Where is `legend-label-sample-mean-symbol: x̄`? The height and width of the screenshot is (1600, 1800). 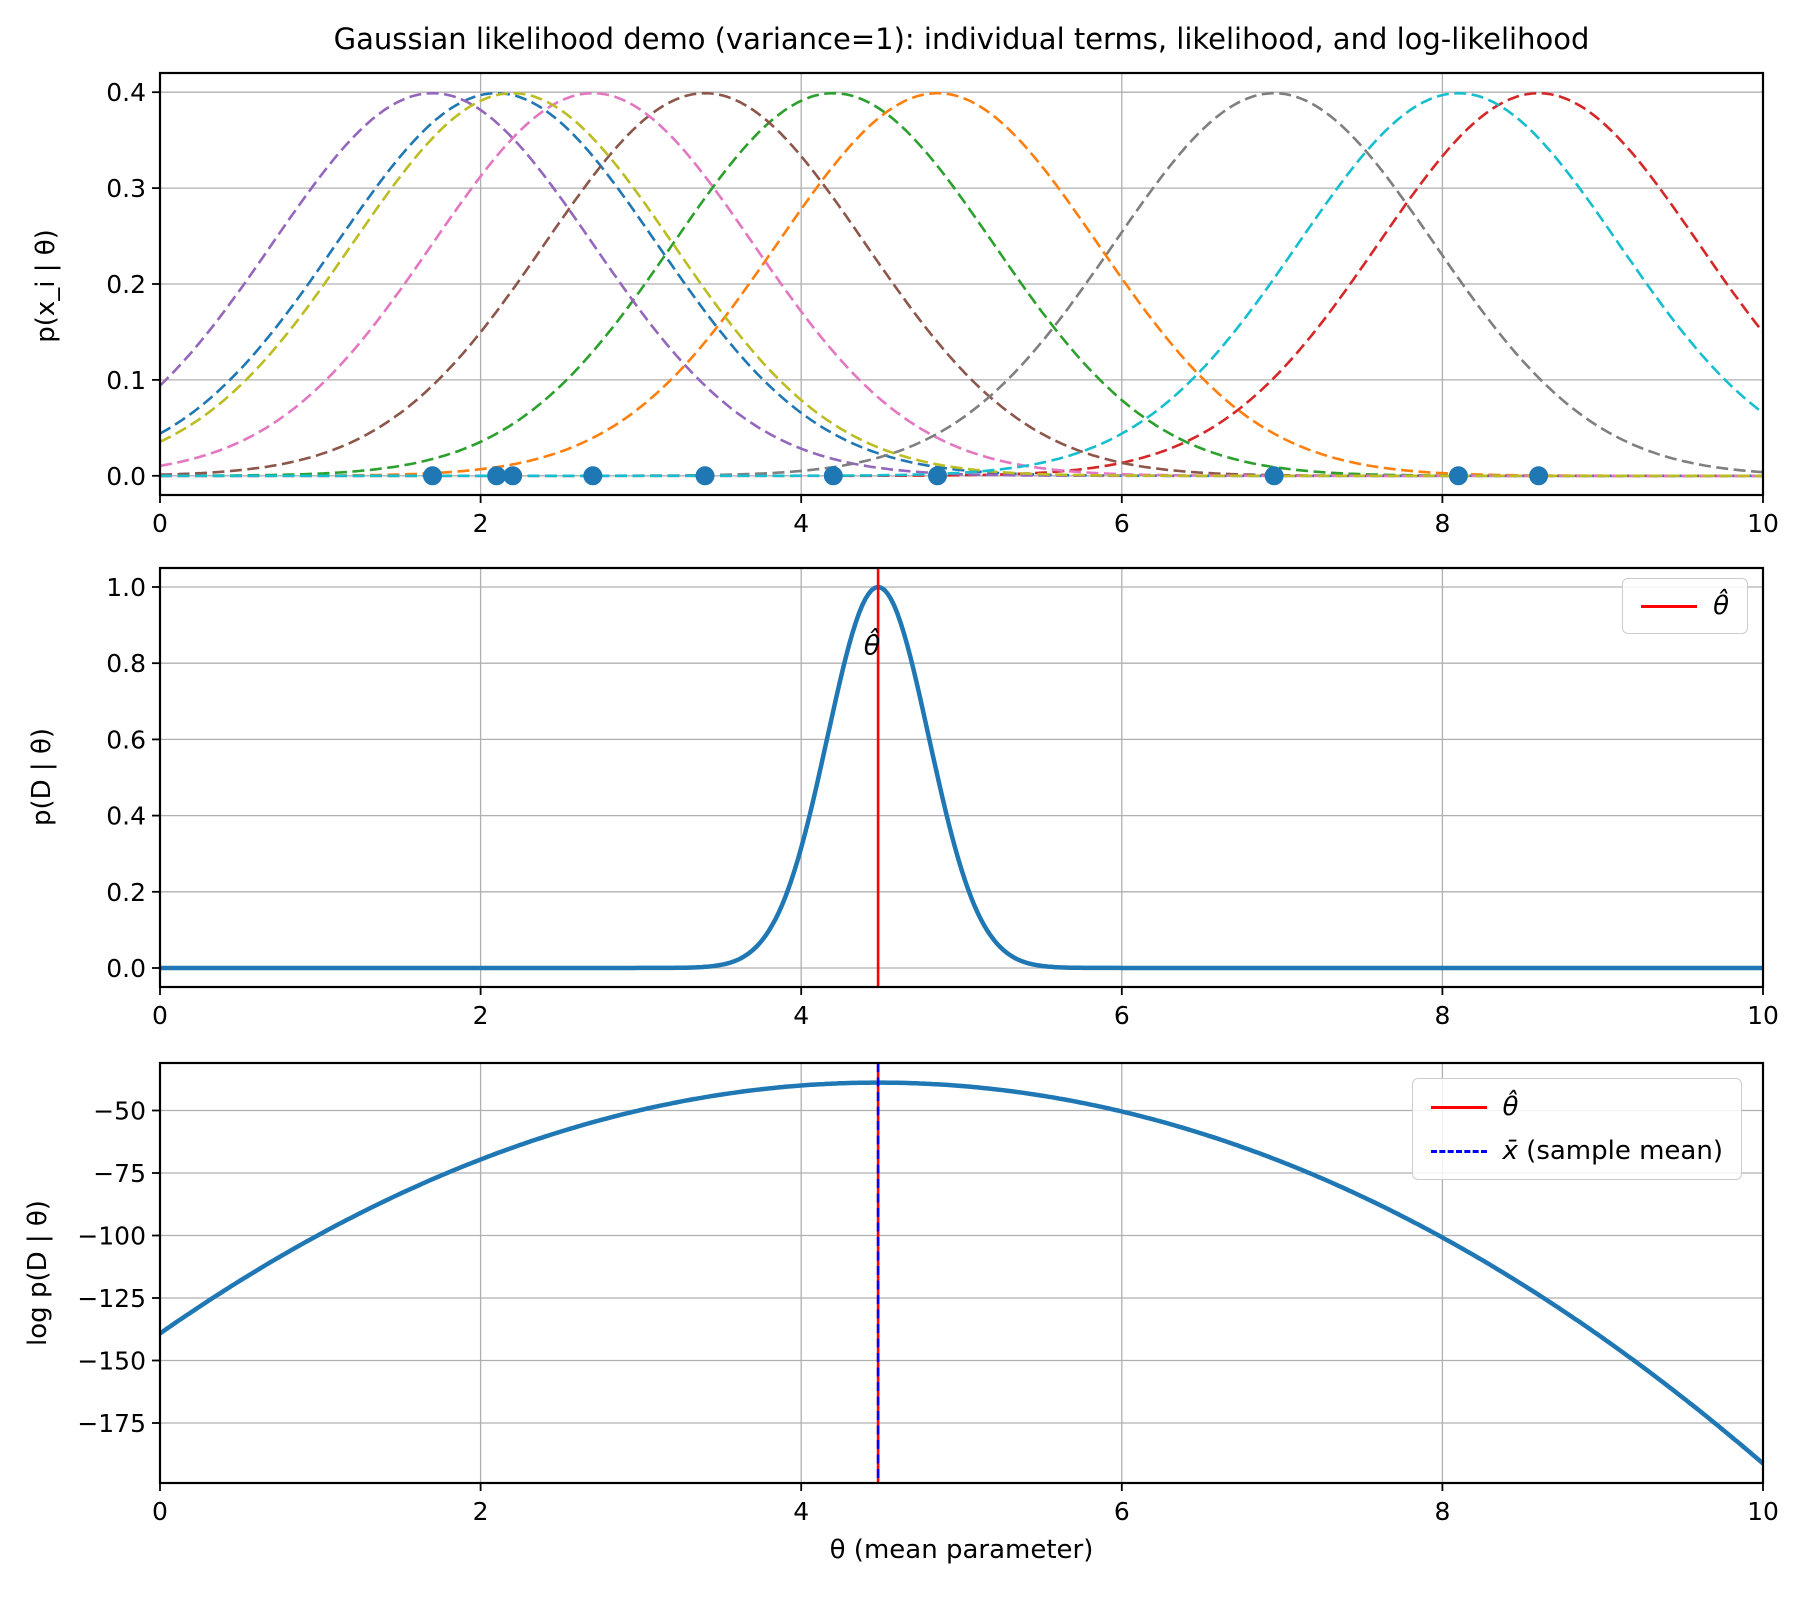
legend-label-sample-mean-symbol: x̄ is located at coordinates (1510, 1151).